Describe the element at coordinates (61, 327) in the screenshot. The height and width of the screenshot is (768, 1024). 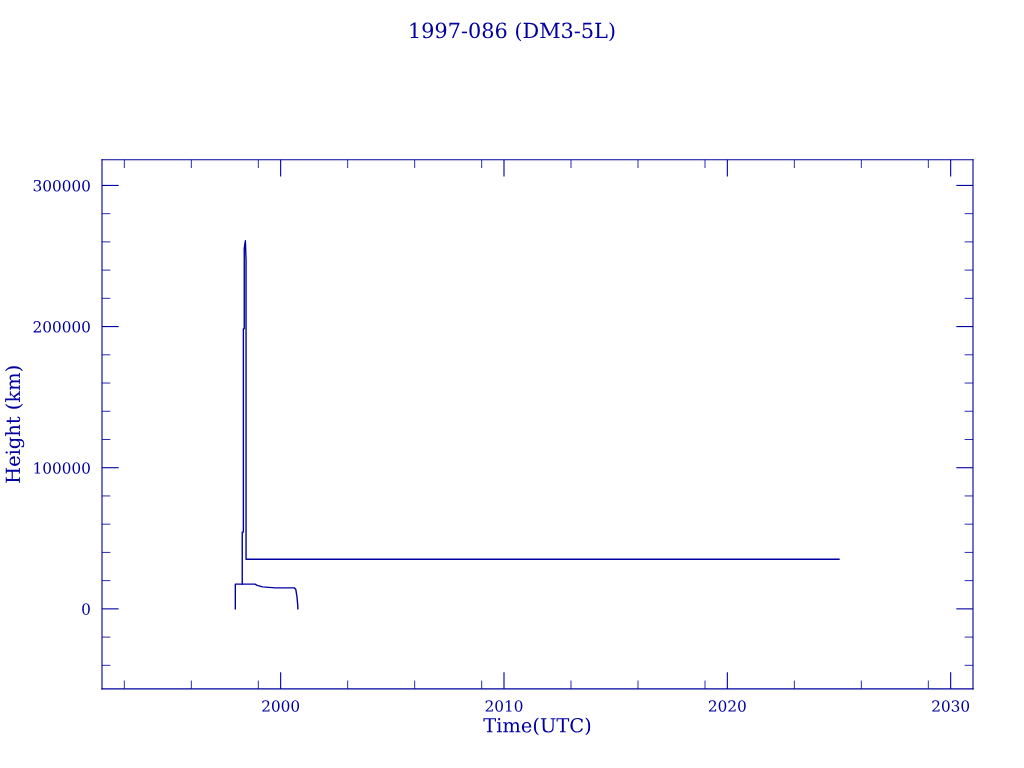
I see `y-tick-label: 200000` at that location.